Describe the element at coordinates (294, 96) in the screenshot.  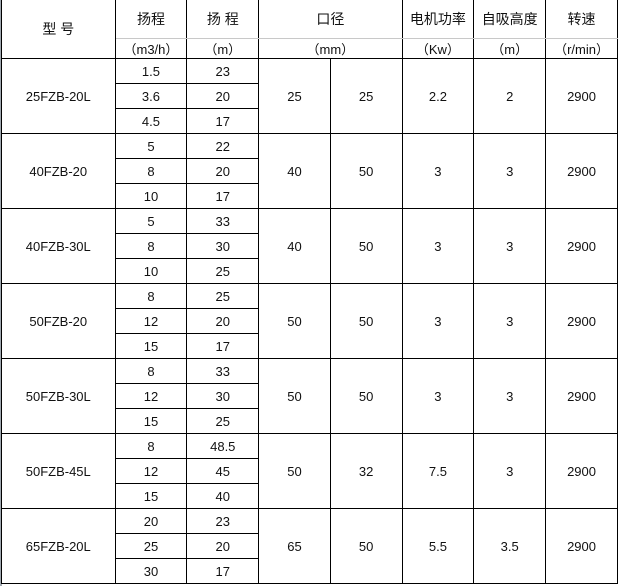
I see `inlet-cell: 25` at that location.